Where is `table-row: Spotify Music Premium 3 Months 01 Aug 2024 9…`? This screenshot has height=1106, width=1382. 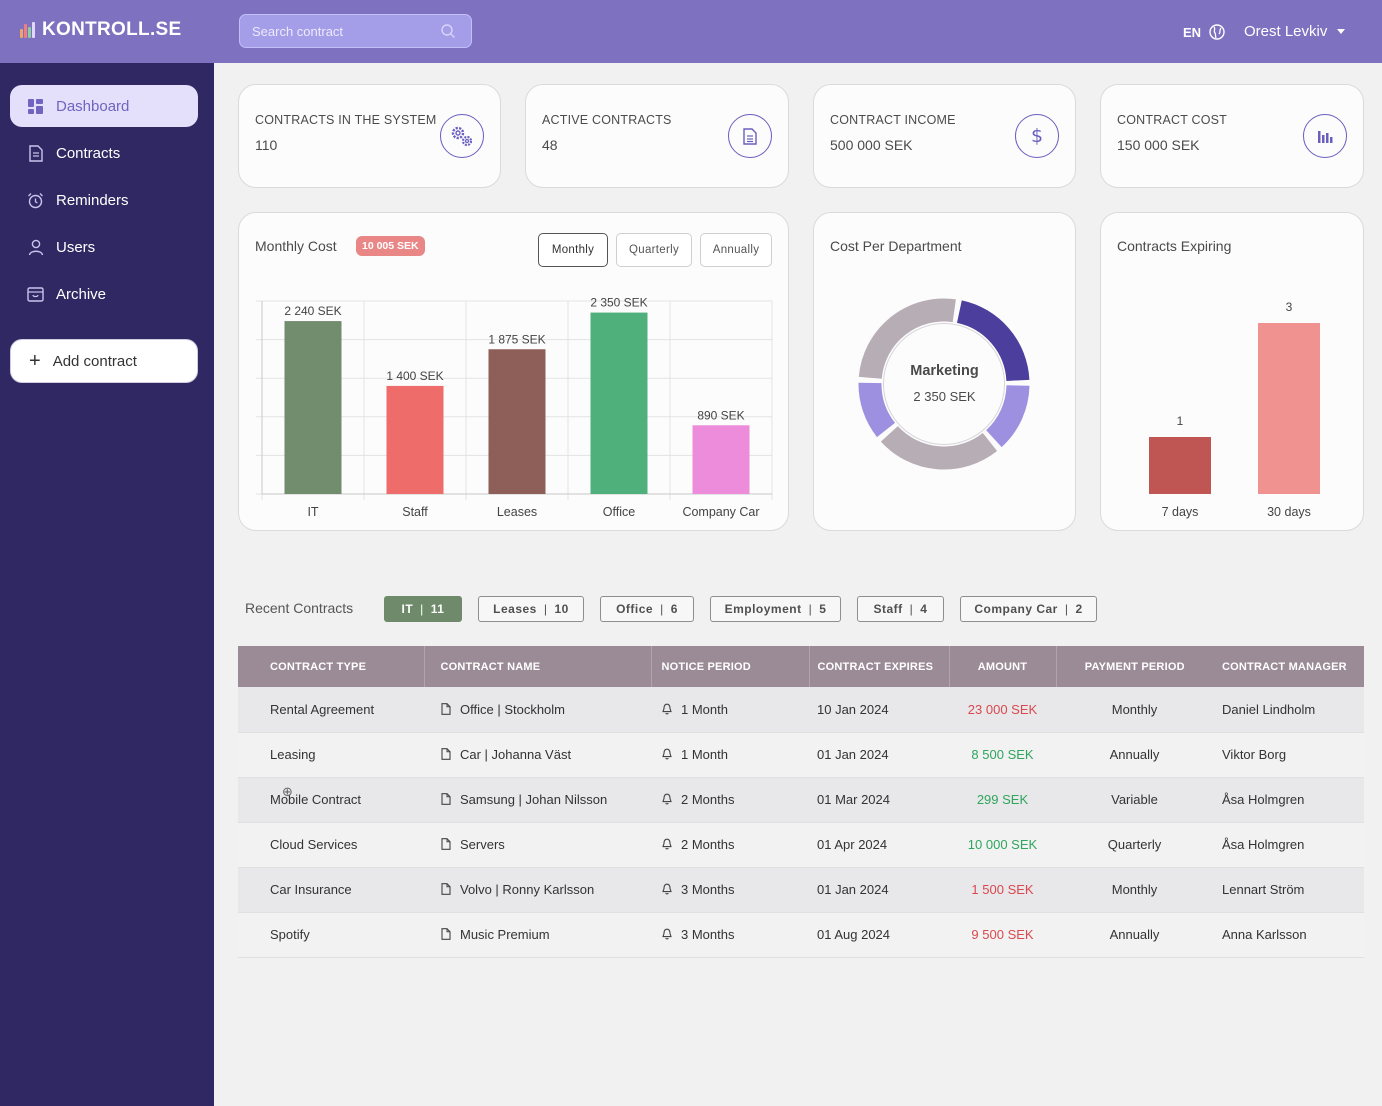
table-row: Spotify Music Premium 3 Months 01 Aug 2024 9… is located at coordinates (801, 935).